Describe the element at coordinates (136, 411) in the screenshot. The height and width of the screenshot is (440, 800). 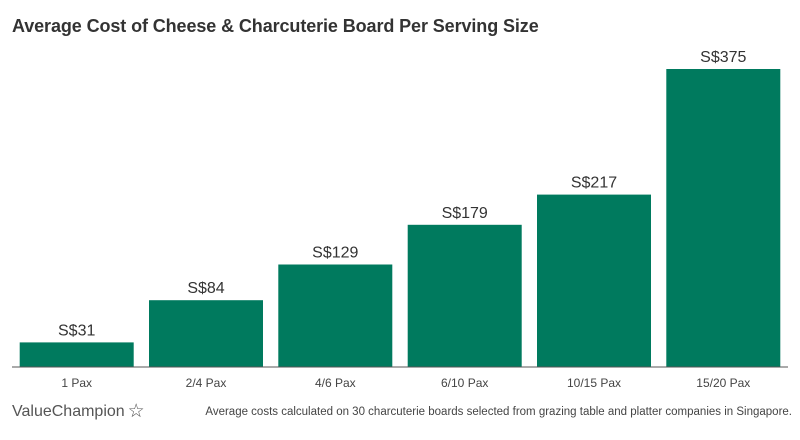
I see `star-outline-icon: ☆` at that location.